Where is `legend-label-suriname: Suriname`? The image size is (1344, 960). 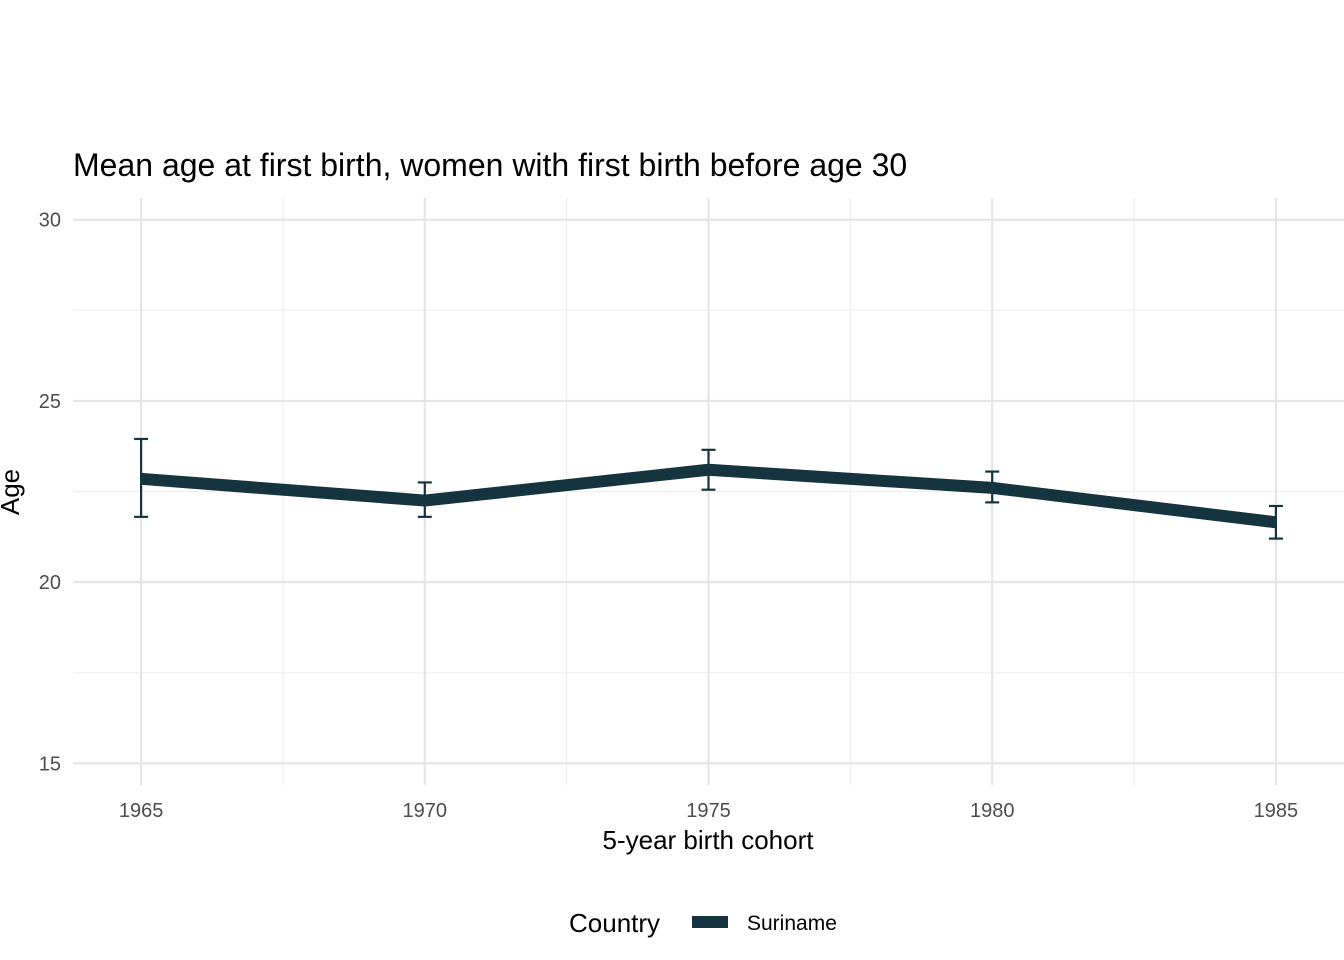 legend-label-suriname: Suriname is located at coordinates (792, 923).